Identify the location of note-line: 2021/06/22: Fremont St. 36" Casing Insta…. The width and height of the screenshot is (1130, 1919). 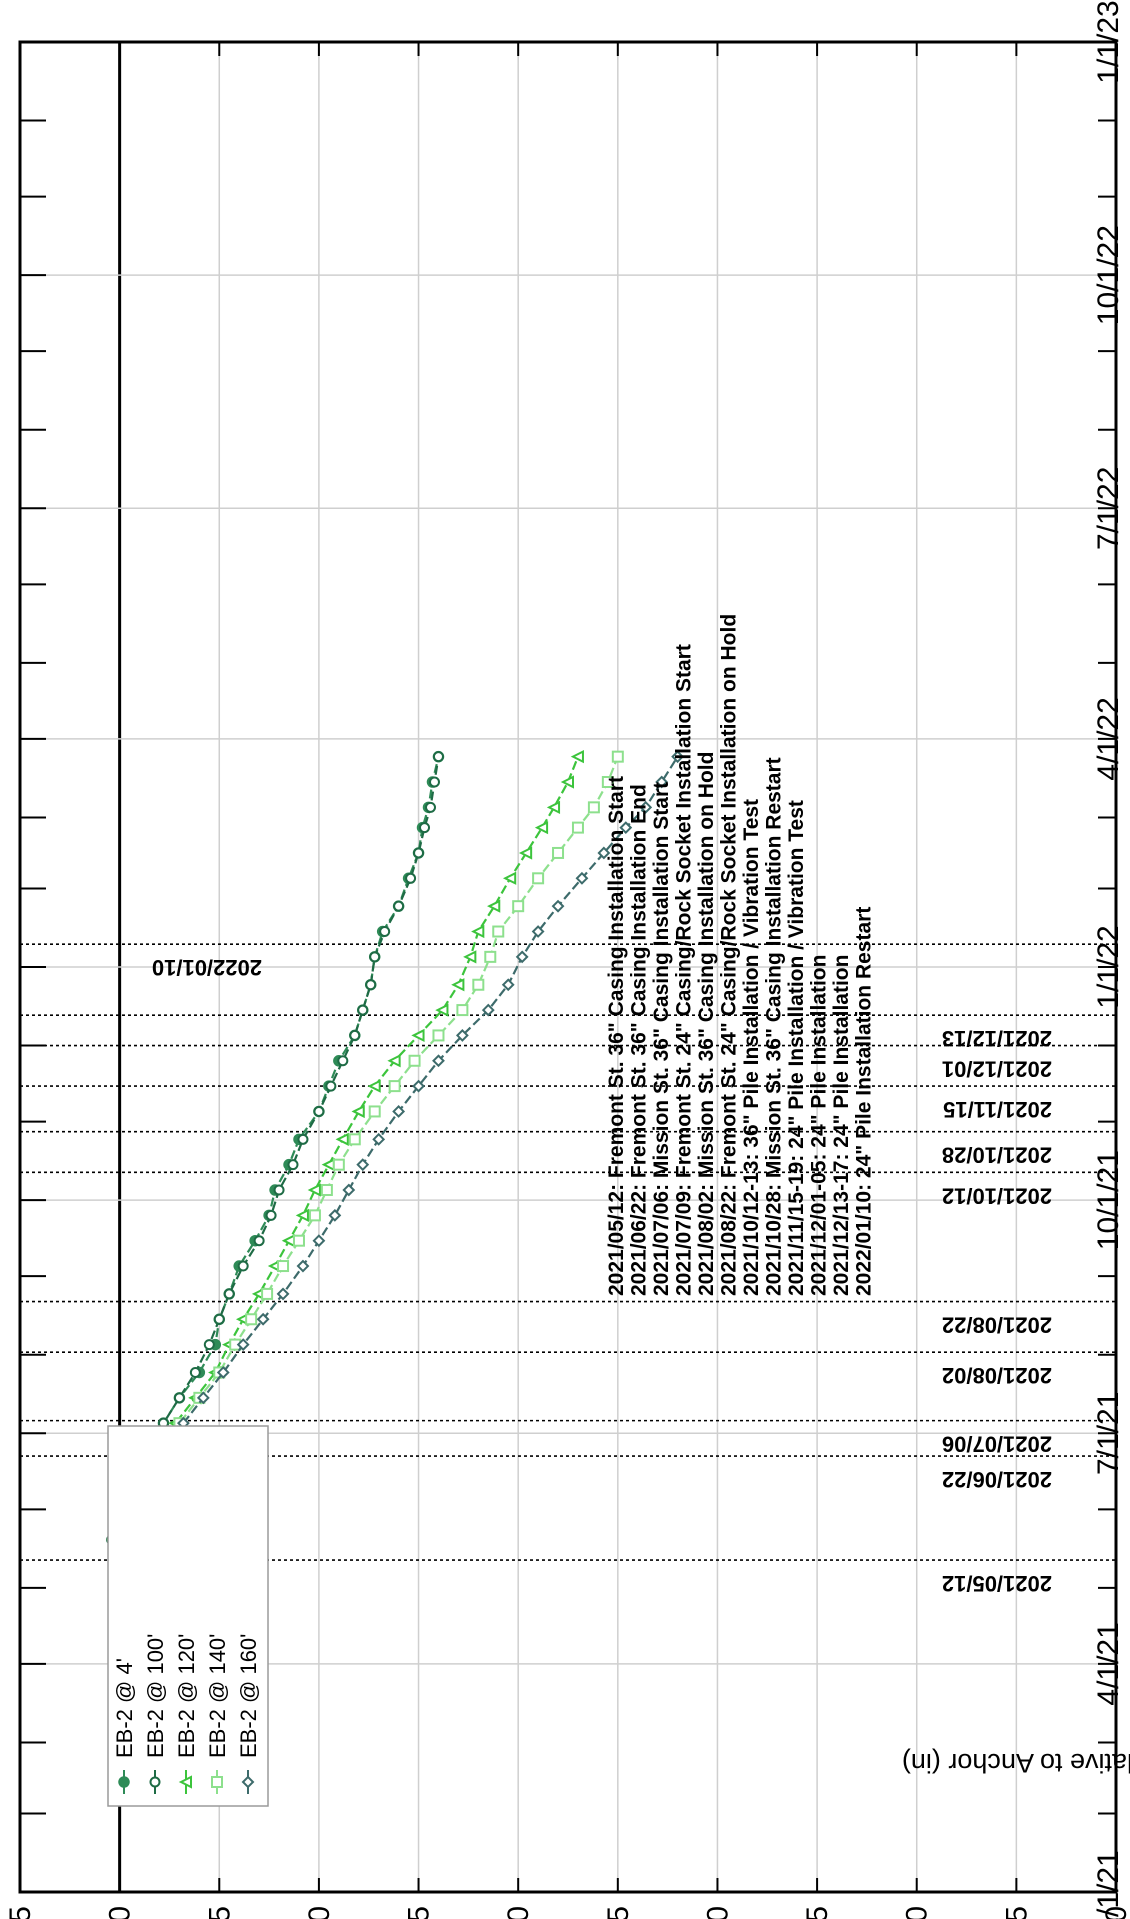
(639, 1040).